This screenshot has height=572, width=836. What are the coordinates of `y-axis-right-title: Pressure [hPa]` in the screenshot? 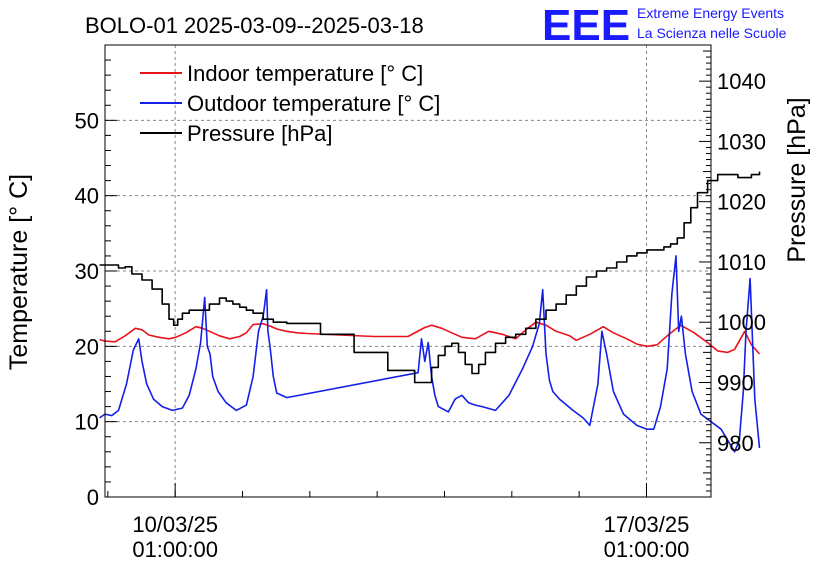 It's located at (797, 179).